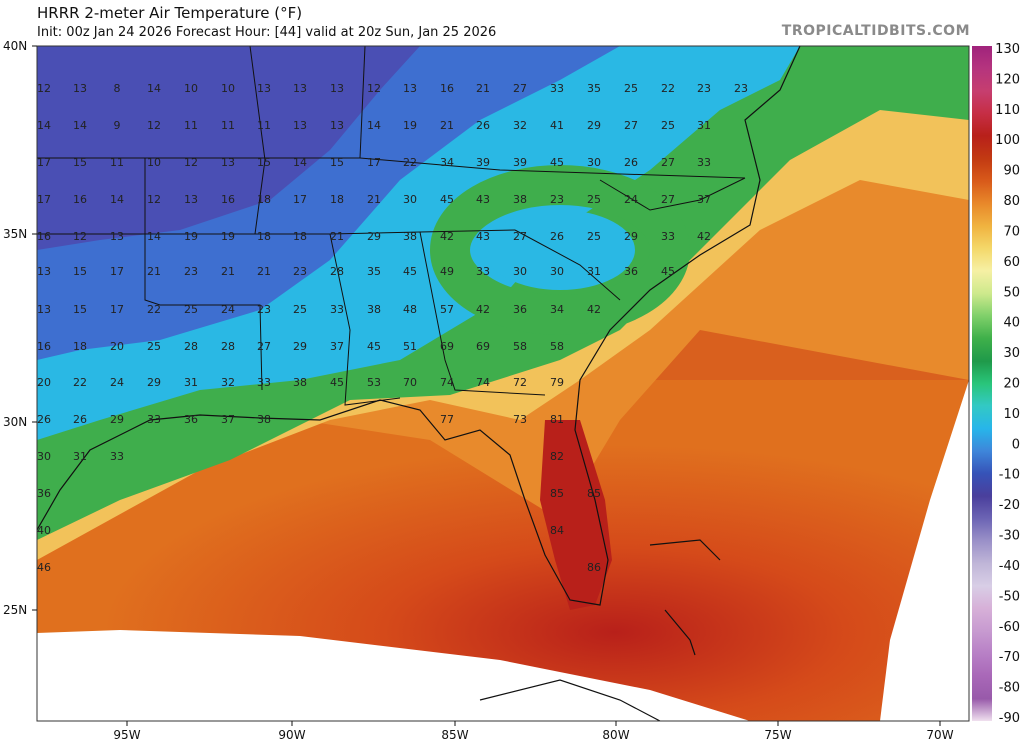 Image resolution: width=1024 pixels, height=742 pixels. Describe the element at coordinates (191, 125) in the screenshot. I see `station-temperature-label: 11` at that location.